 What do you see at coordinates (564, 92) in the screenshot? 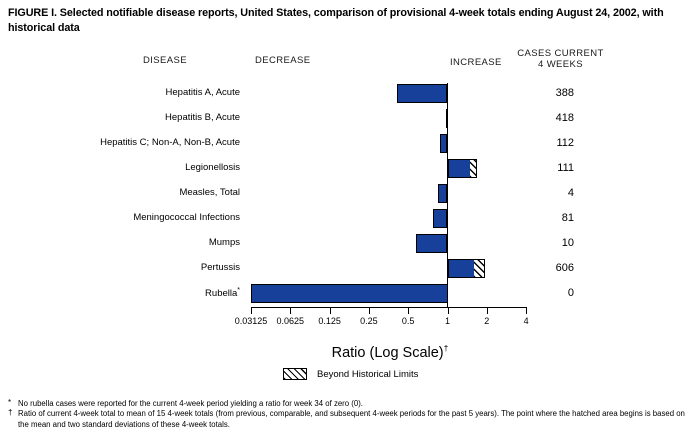
I see `cases-value: 388` at bounding box center [564, 92].